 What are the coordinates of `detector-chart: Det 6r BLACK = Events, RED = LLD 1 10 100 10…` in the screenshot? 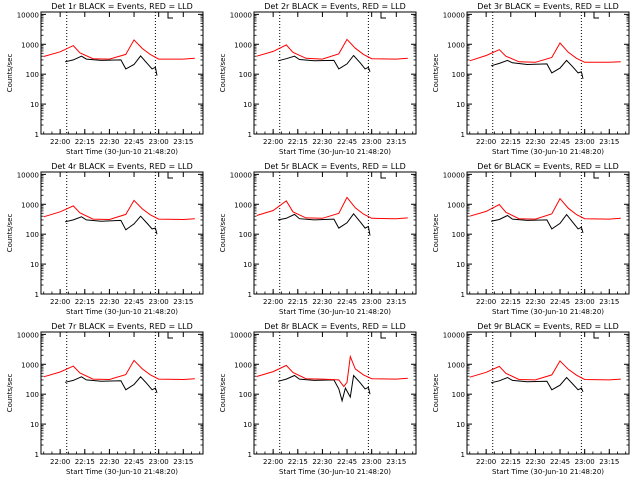 It's located at (531, 239).